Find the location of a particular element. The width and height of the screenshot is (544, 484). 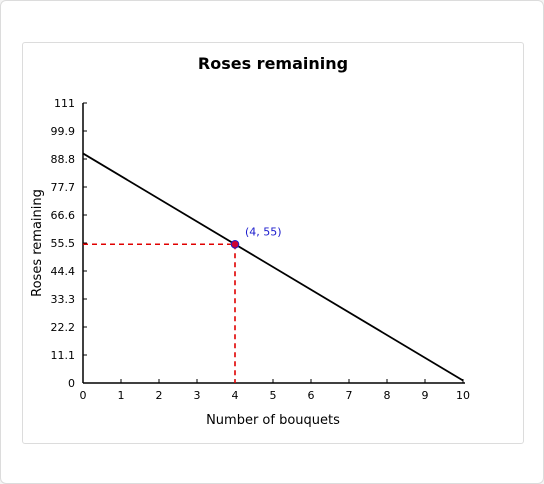

y-tick-label: 11.1 is located at coordinates (63, 355).